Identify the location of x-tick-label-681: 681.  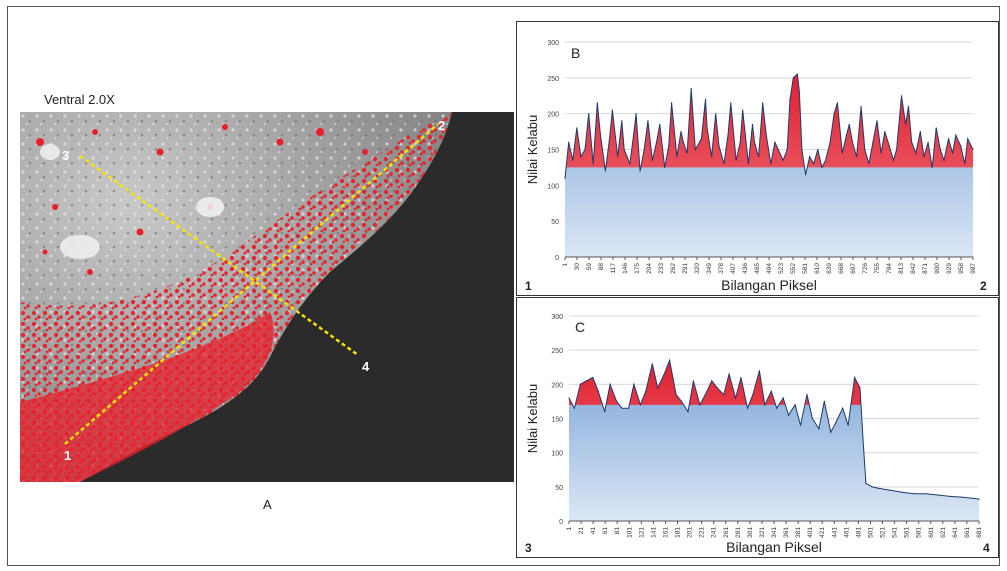
(979, 532).